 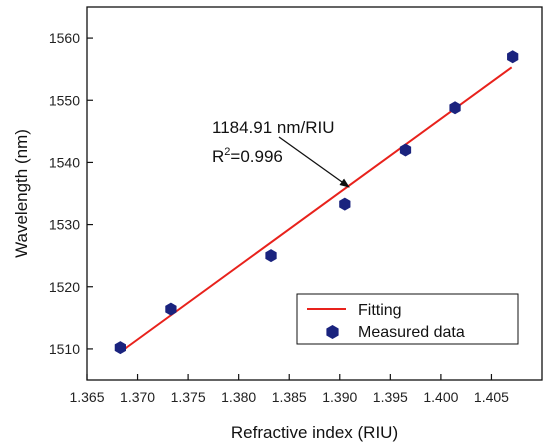 I want to click on x-tick-label: 1.370, so click(x=137, y=397).